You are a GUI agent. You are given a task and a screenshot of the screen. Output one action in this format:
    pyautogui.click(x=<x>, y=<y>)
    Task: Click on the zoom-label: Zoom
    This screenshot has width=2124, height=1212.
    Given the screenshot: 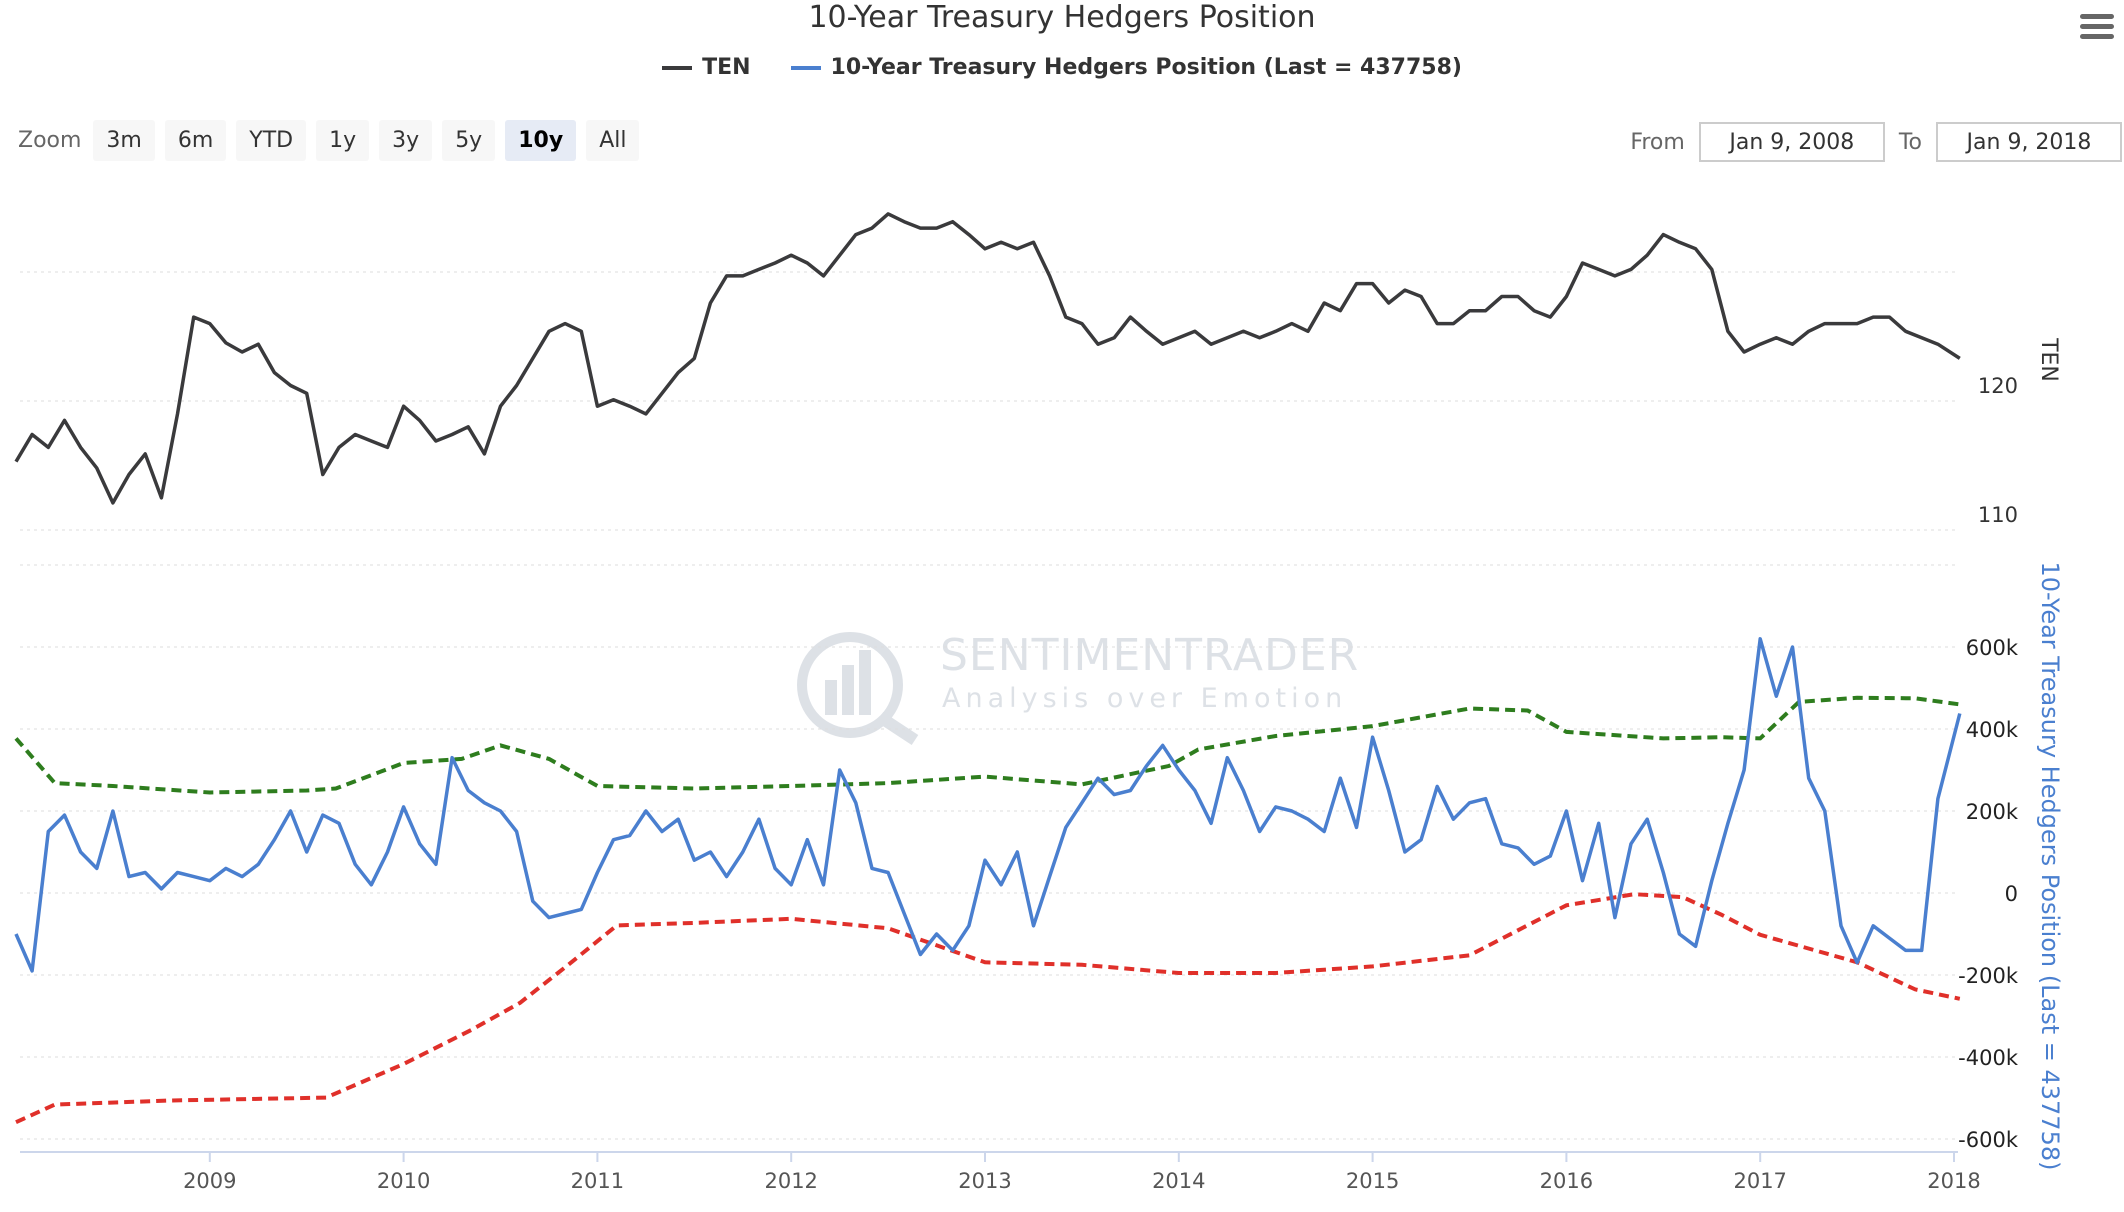 What is the action you would take?
    pyautogui.click(x=50, y=140)
    